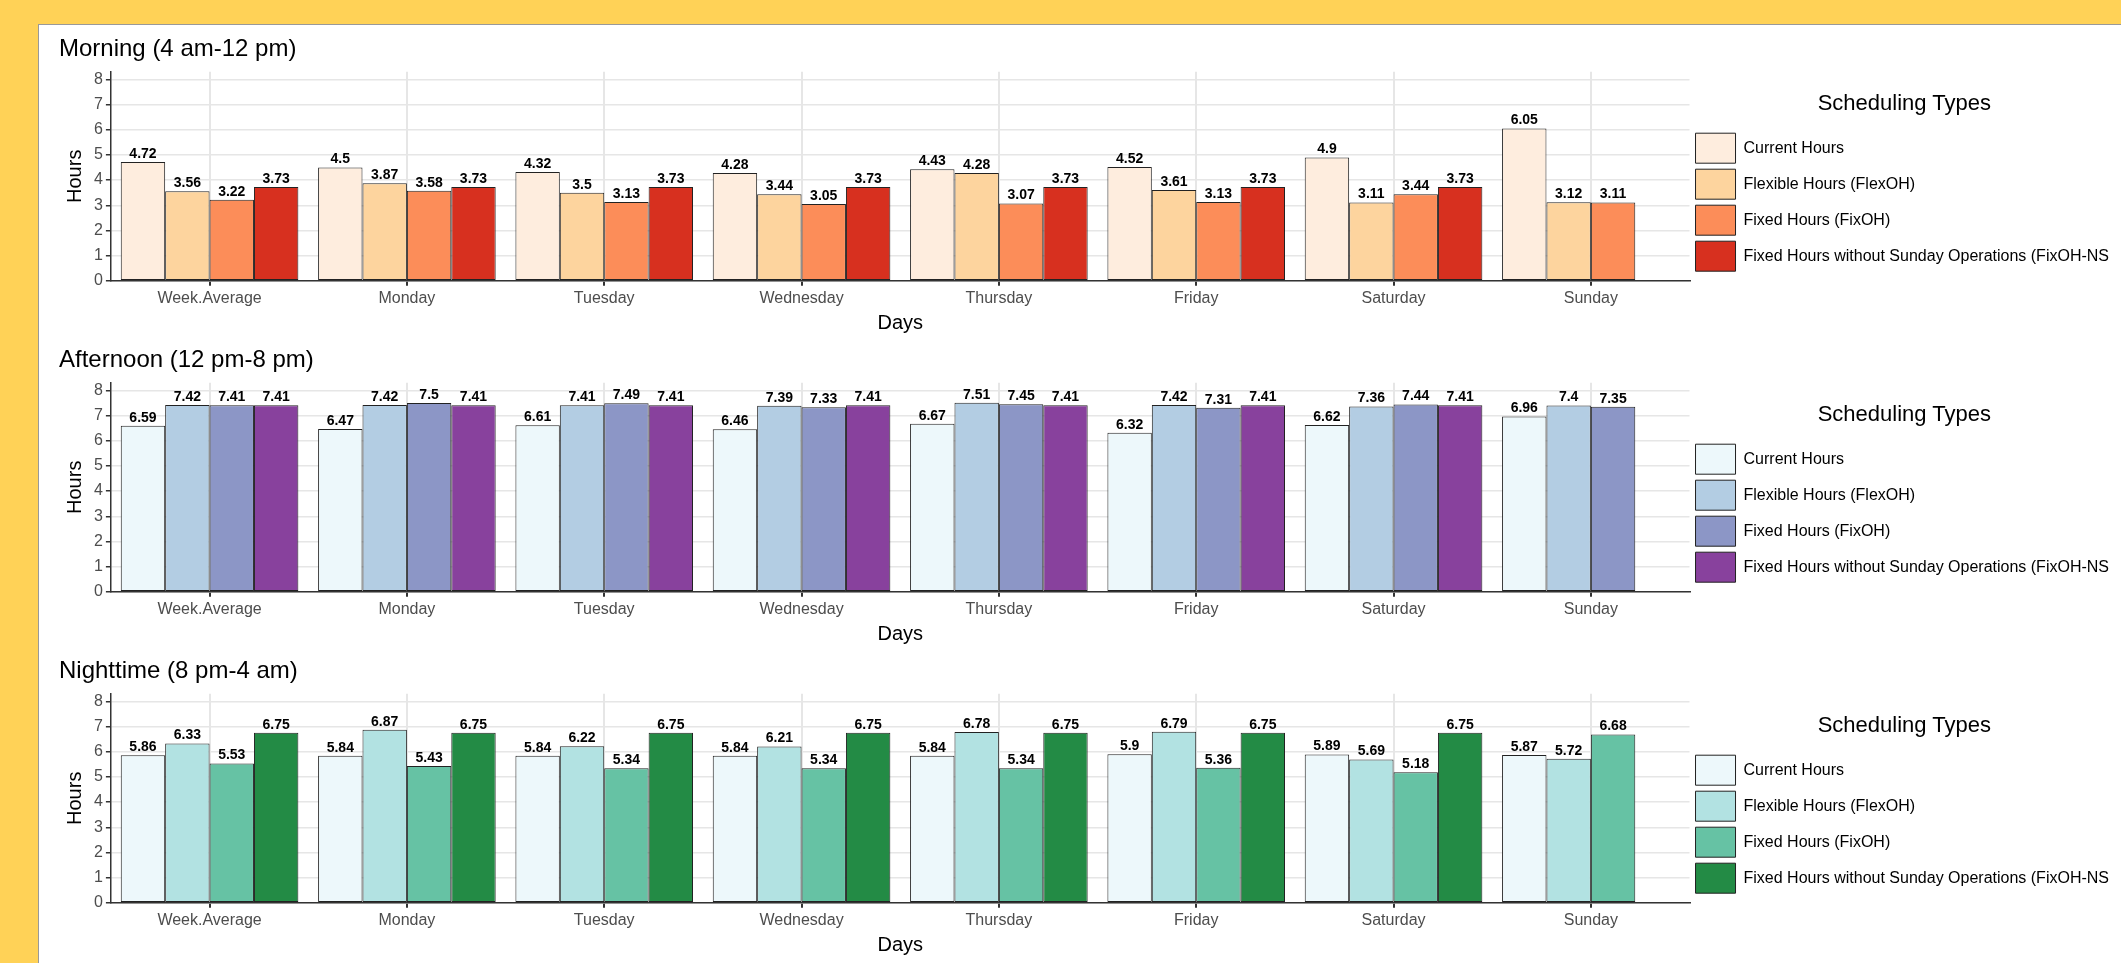  Describe the element at coordinates (1524, 119) in the screenshot. I see `data-label: 6.05` at that location.